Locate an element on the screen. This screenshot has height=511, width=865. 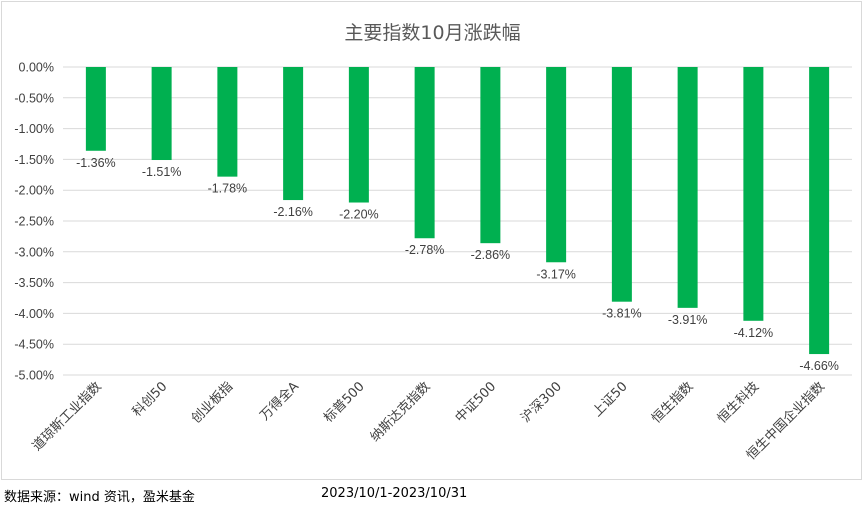
y-tick-label: -4.50% is located at coordinates (34, 345).